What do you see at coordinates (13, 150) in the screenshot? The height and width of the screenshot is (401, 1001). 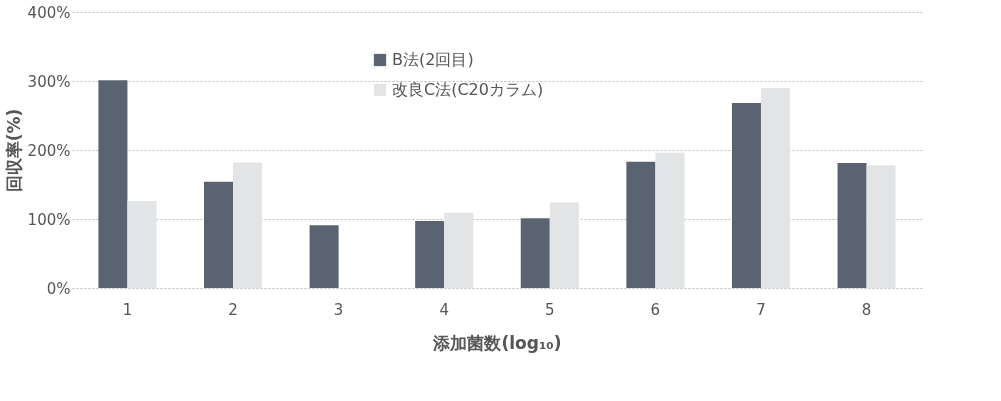 I see `y-axis-title: 回収率(%)` at bounding box center [13, 150].